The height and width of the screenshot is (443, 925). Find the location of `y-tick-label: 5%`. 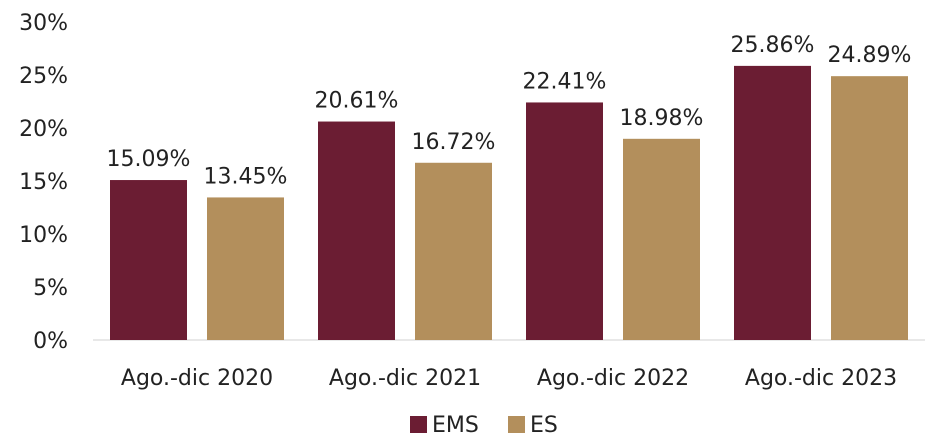

y-tick-label: 5% is located at coordinates (50, 288).